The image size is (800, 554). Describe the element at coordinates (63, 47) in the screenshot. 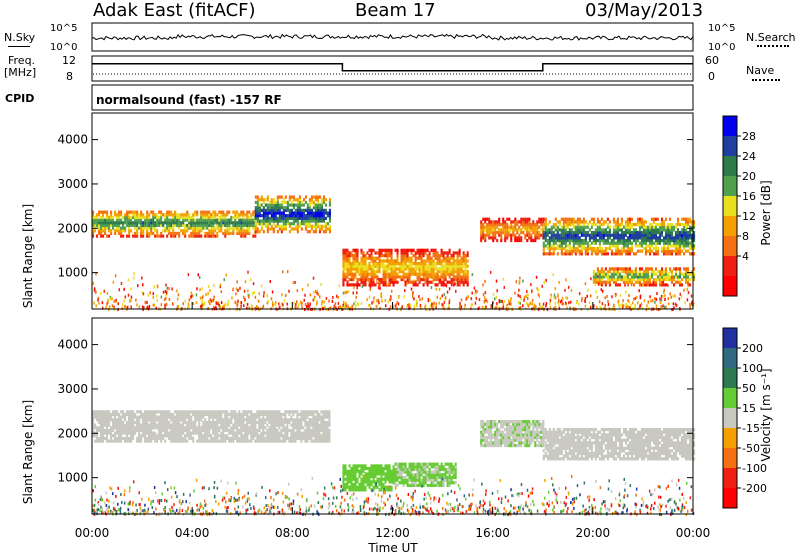

I see `sky-tick-bottom: 10^0` at that location.